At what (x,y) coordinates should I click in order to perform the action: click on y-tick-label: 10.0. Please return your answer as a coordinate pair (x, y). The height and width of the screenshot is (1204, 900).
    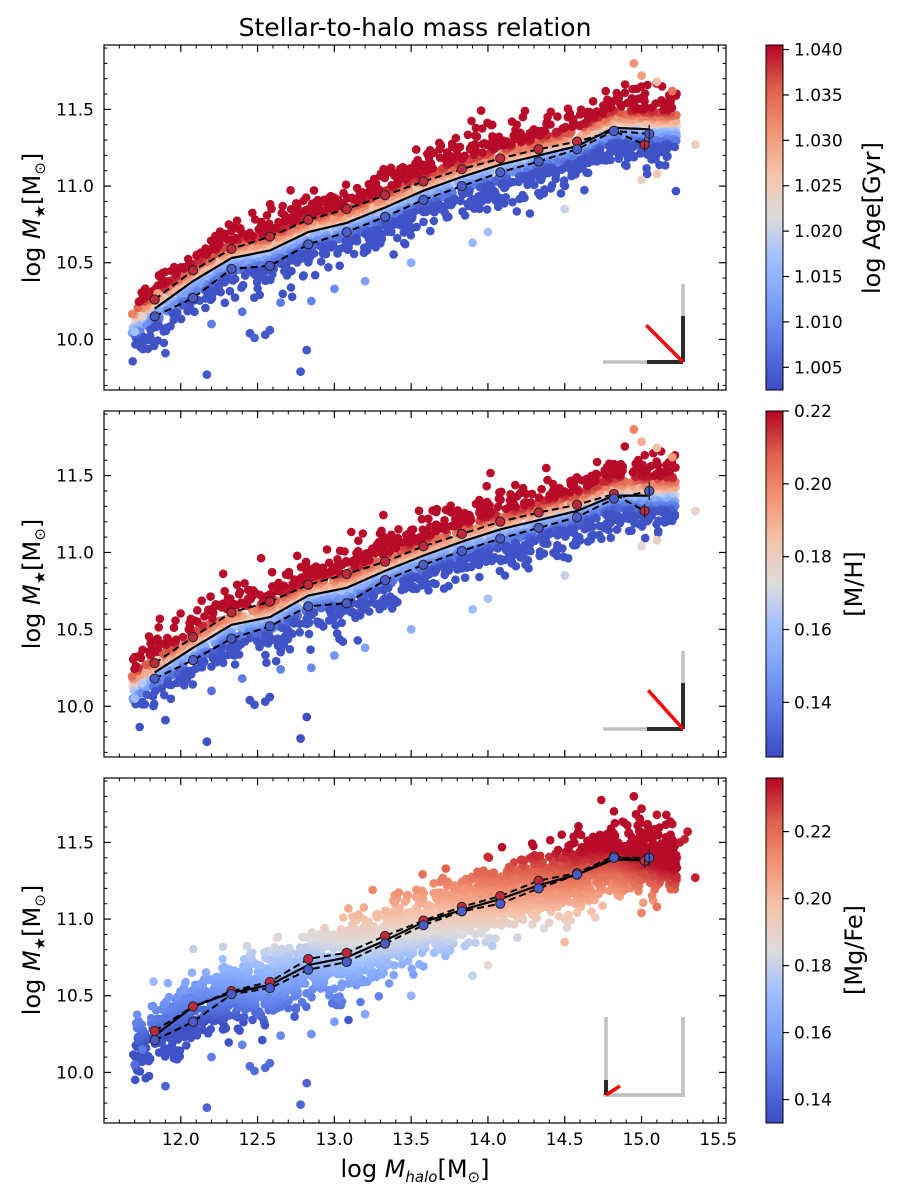
    Looking at the image, I should click on (75, 340).